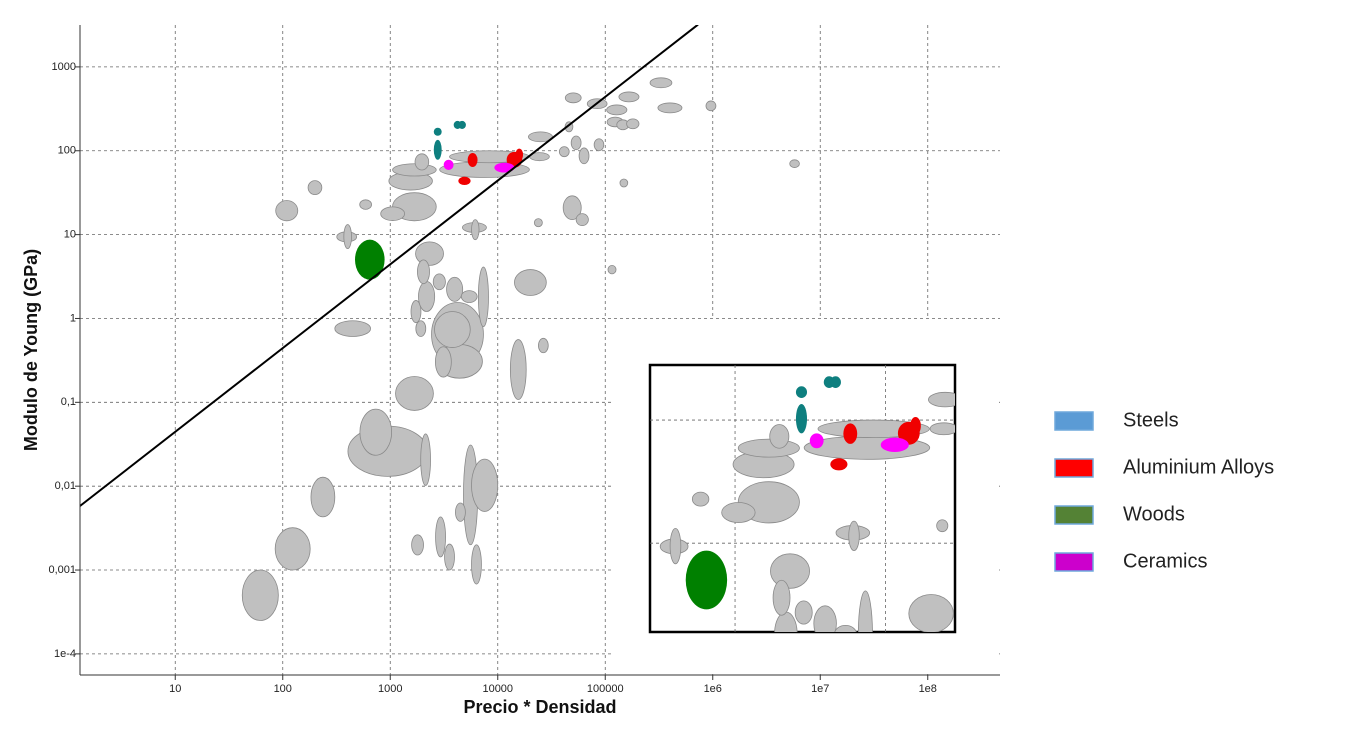 The height and width of the screenshot is (742, 1363). What do you see at coordinates (283, 689) in the screenshot?
I see `x-tick-label: 100` at bounding box center [283, 689].